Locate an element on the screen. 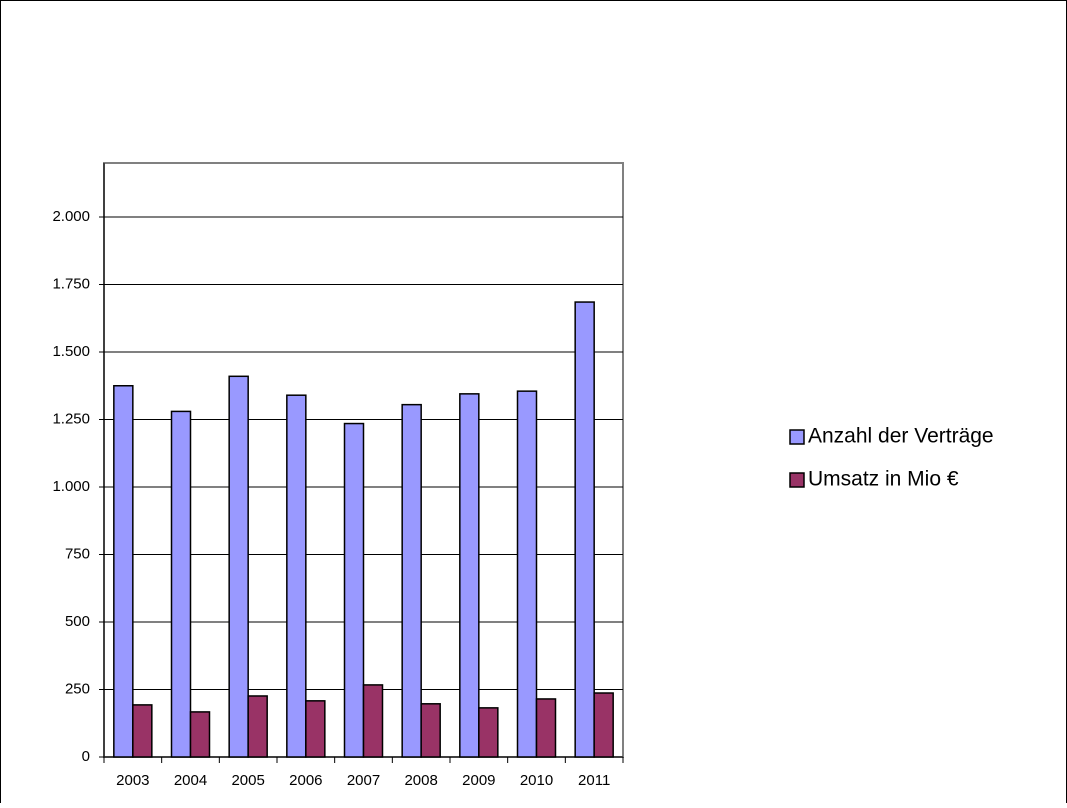 This screenshot has height=808, width=1067. x-tick-label: 2004 is located at coordinates (190, 780).